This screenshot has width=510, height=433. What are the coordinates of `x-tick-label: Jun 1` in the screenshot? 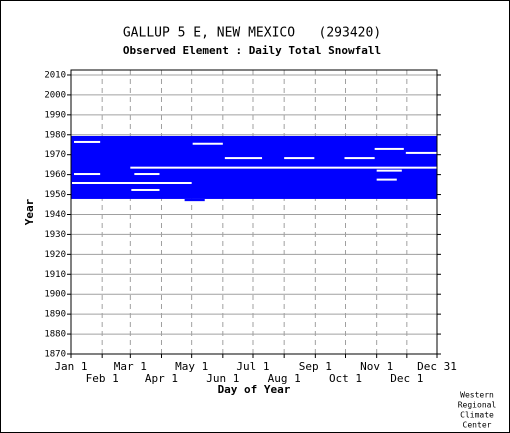 It's located at (222, 378).